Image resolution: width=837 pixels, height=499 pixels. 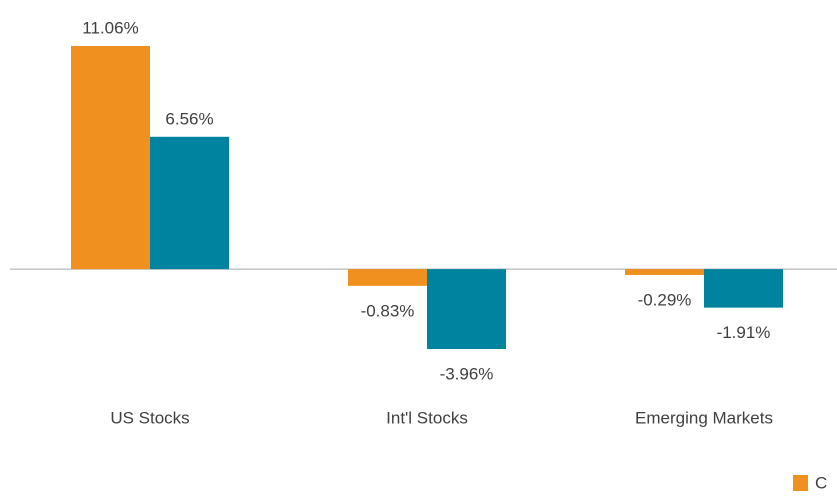 I want to click on legend-label: C, so click(x=821, y=482).